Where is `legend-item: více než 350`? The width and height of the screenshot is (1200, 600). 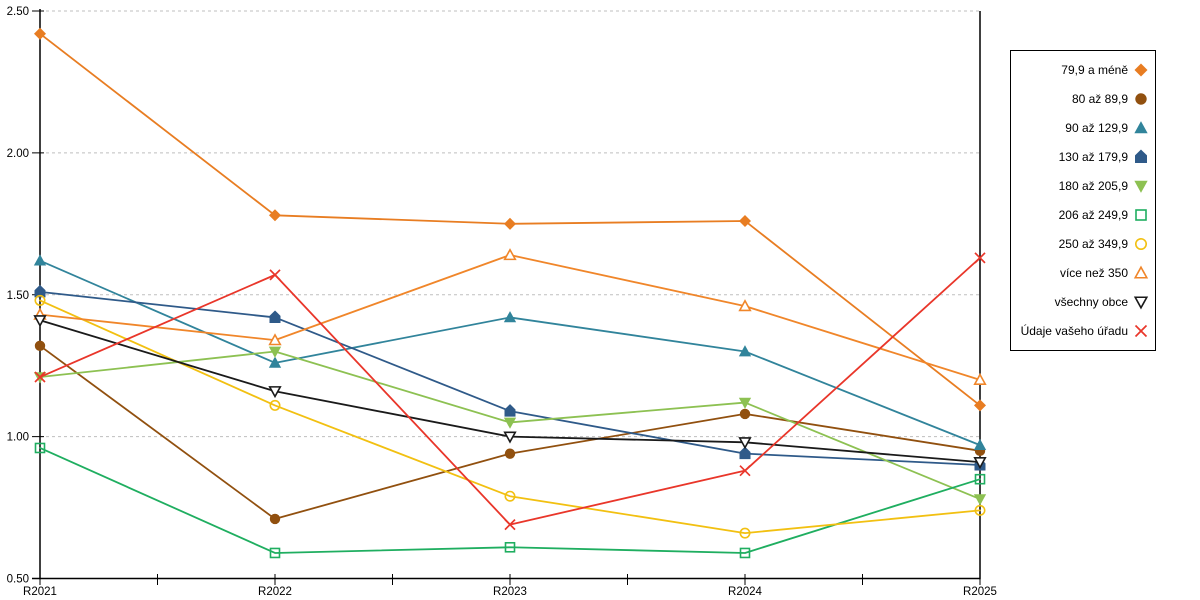 legend-item: více než 350 is located at coordinates (1083, 273).